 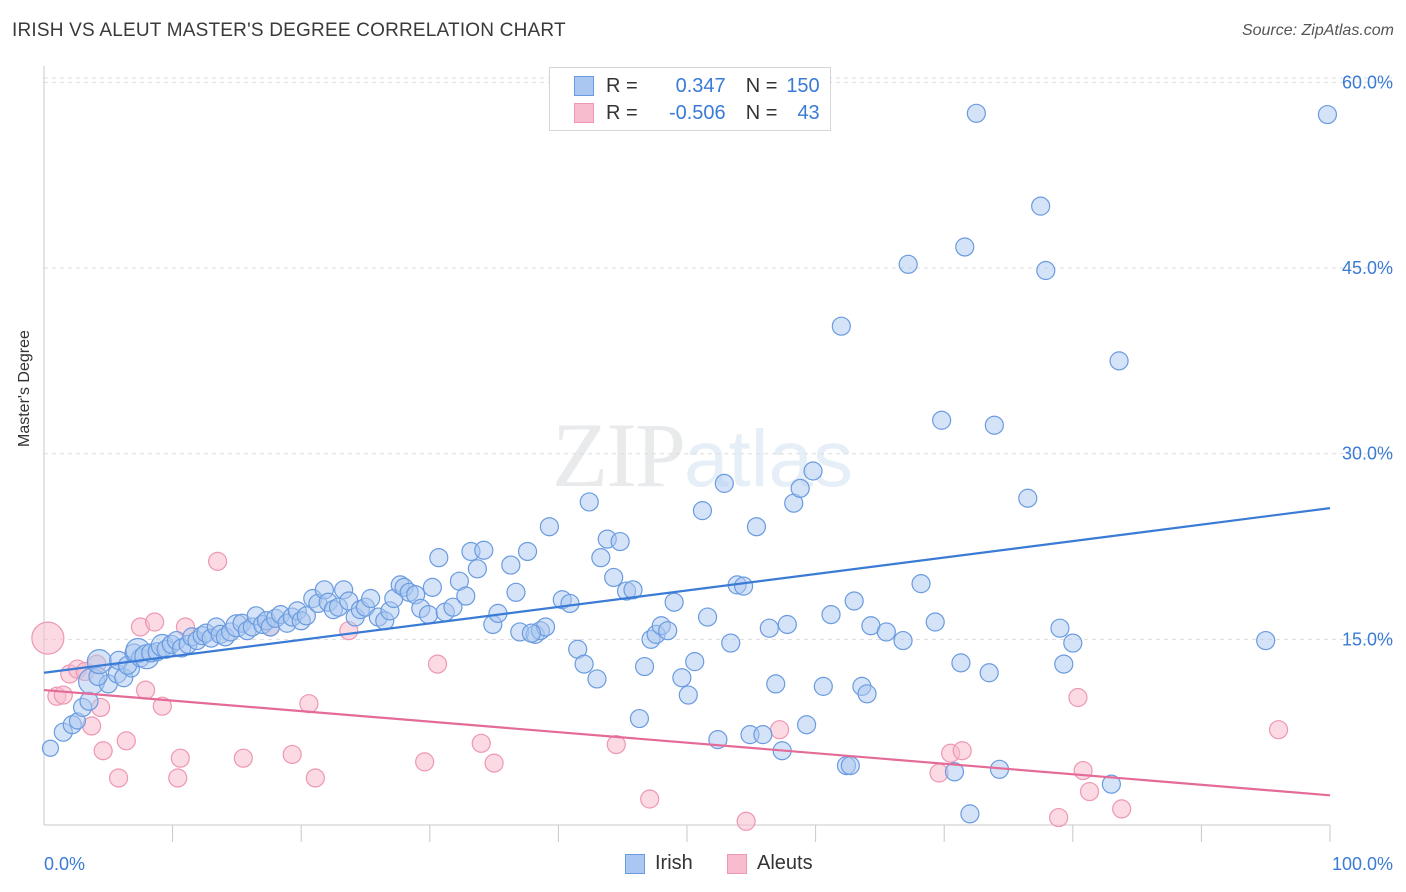 I want to click on legend-item-aleut: Aleuts, so click(x=770, y=863).